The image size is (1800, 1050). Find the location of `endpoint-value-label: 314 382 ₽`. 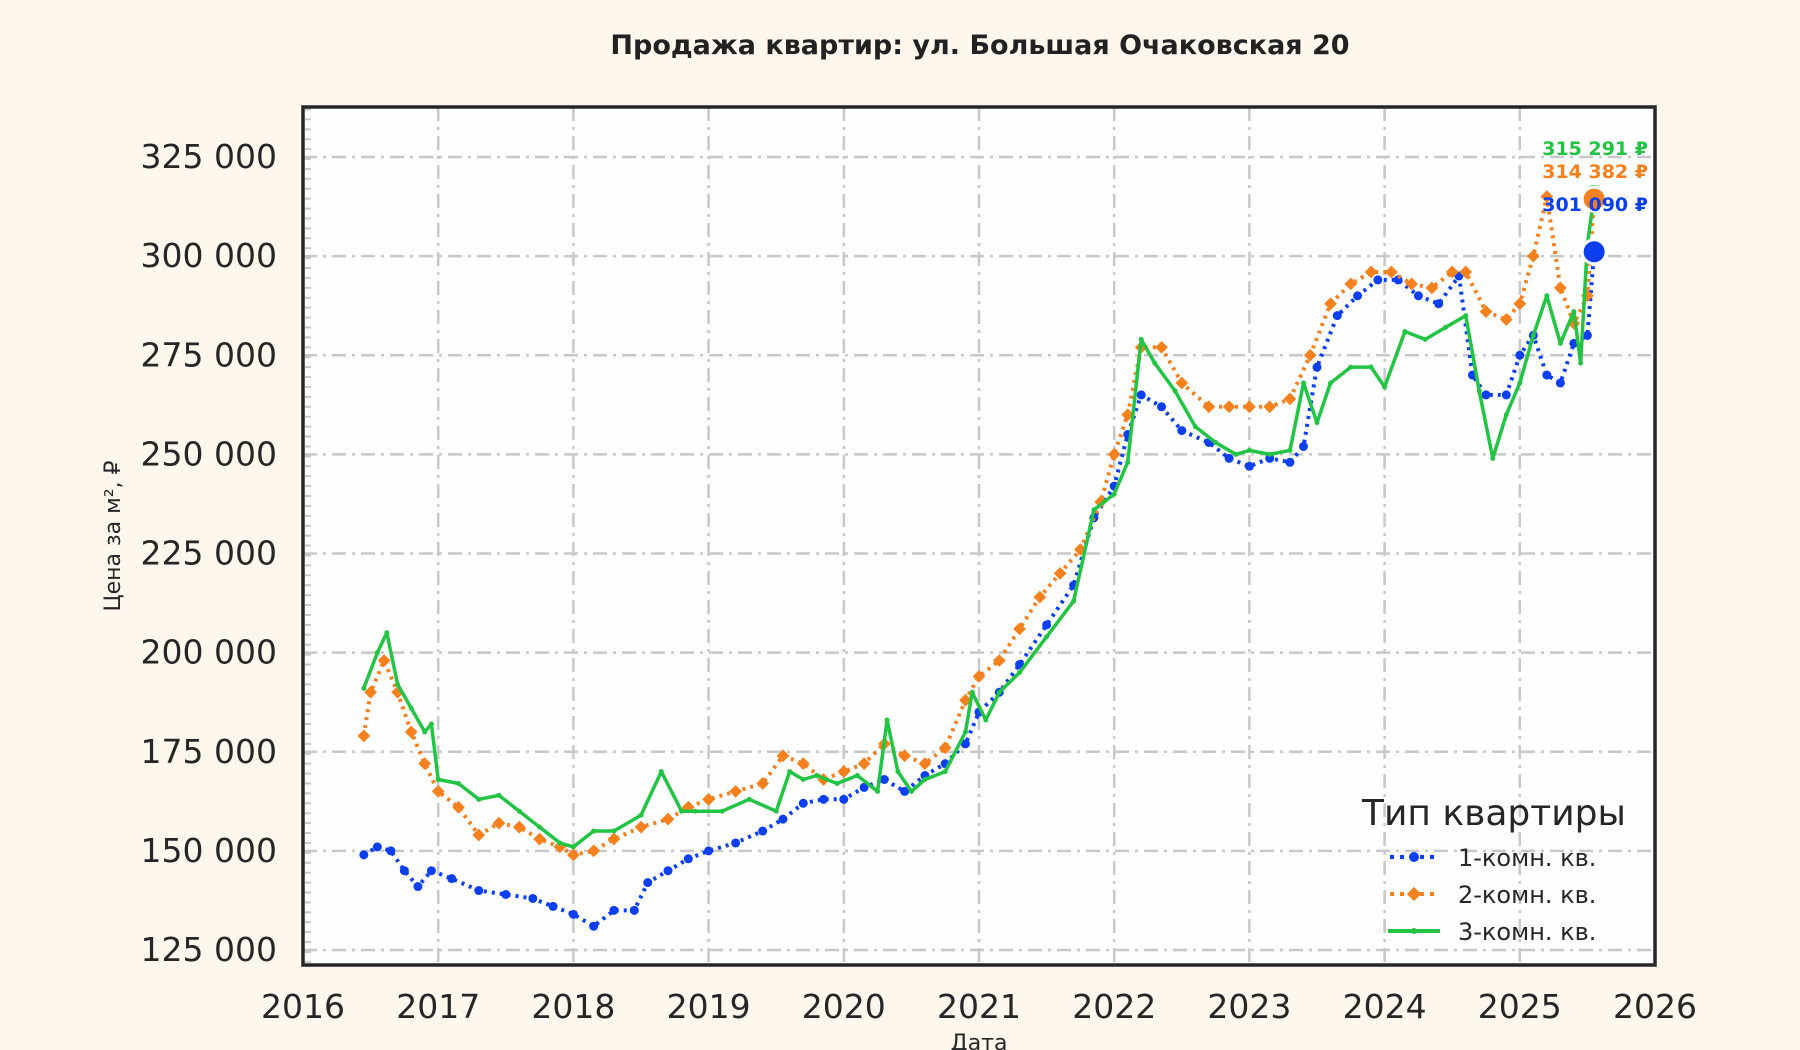

endpoint-value-label: 314 382 ₽ is located at coordinates (1595, 172).